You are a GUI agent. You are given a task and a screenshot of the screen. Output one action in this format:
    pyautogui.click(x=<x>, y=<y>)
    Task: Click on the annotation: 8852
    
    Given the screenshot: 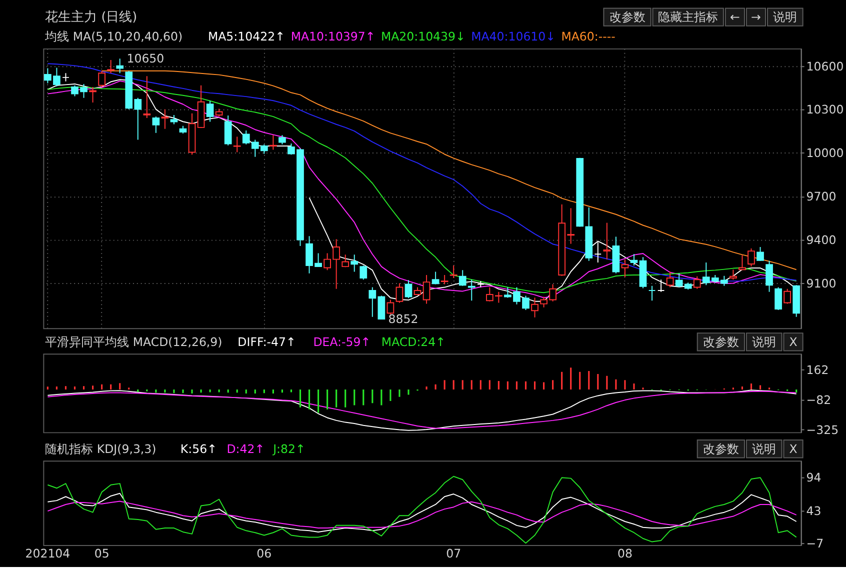 What is the action you would take?
    pyautogui.click(x=403, y=319)
    